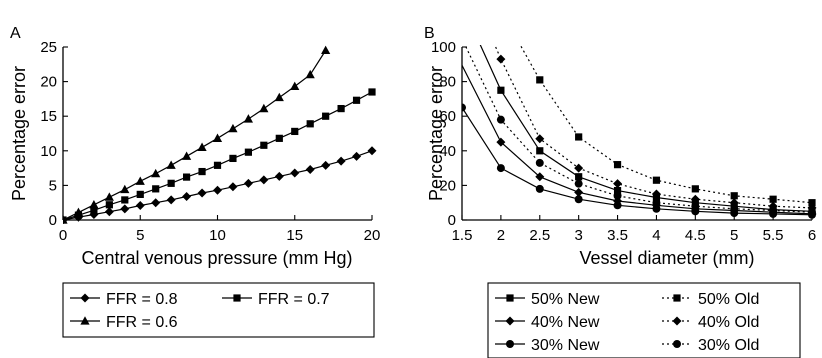 This screenshot has width=822, height=358. Describe the element at coordinates (48, 116) in the screenshot. I see `y-tick-label: 15` at that location.